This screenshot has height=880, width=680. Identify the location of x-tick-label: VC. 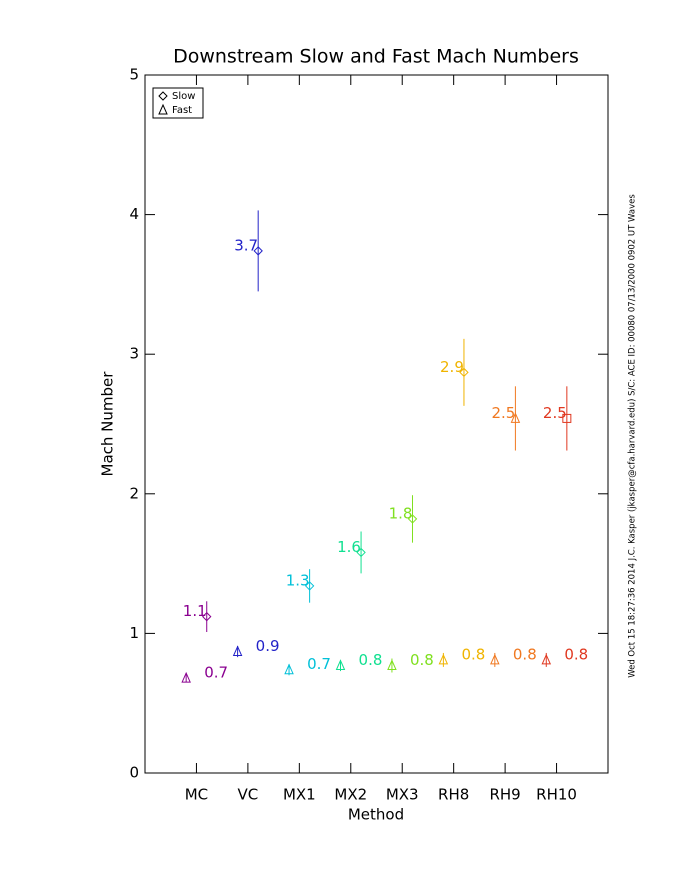
(248, 795).